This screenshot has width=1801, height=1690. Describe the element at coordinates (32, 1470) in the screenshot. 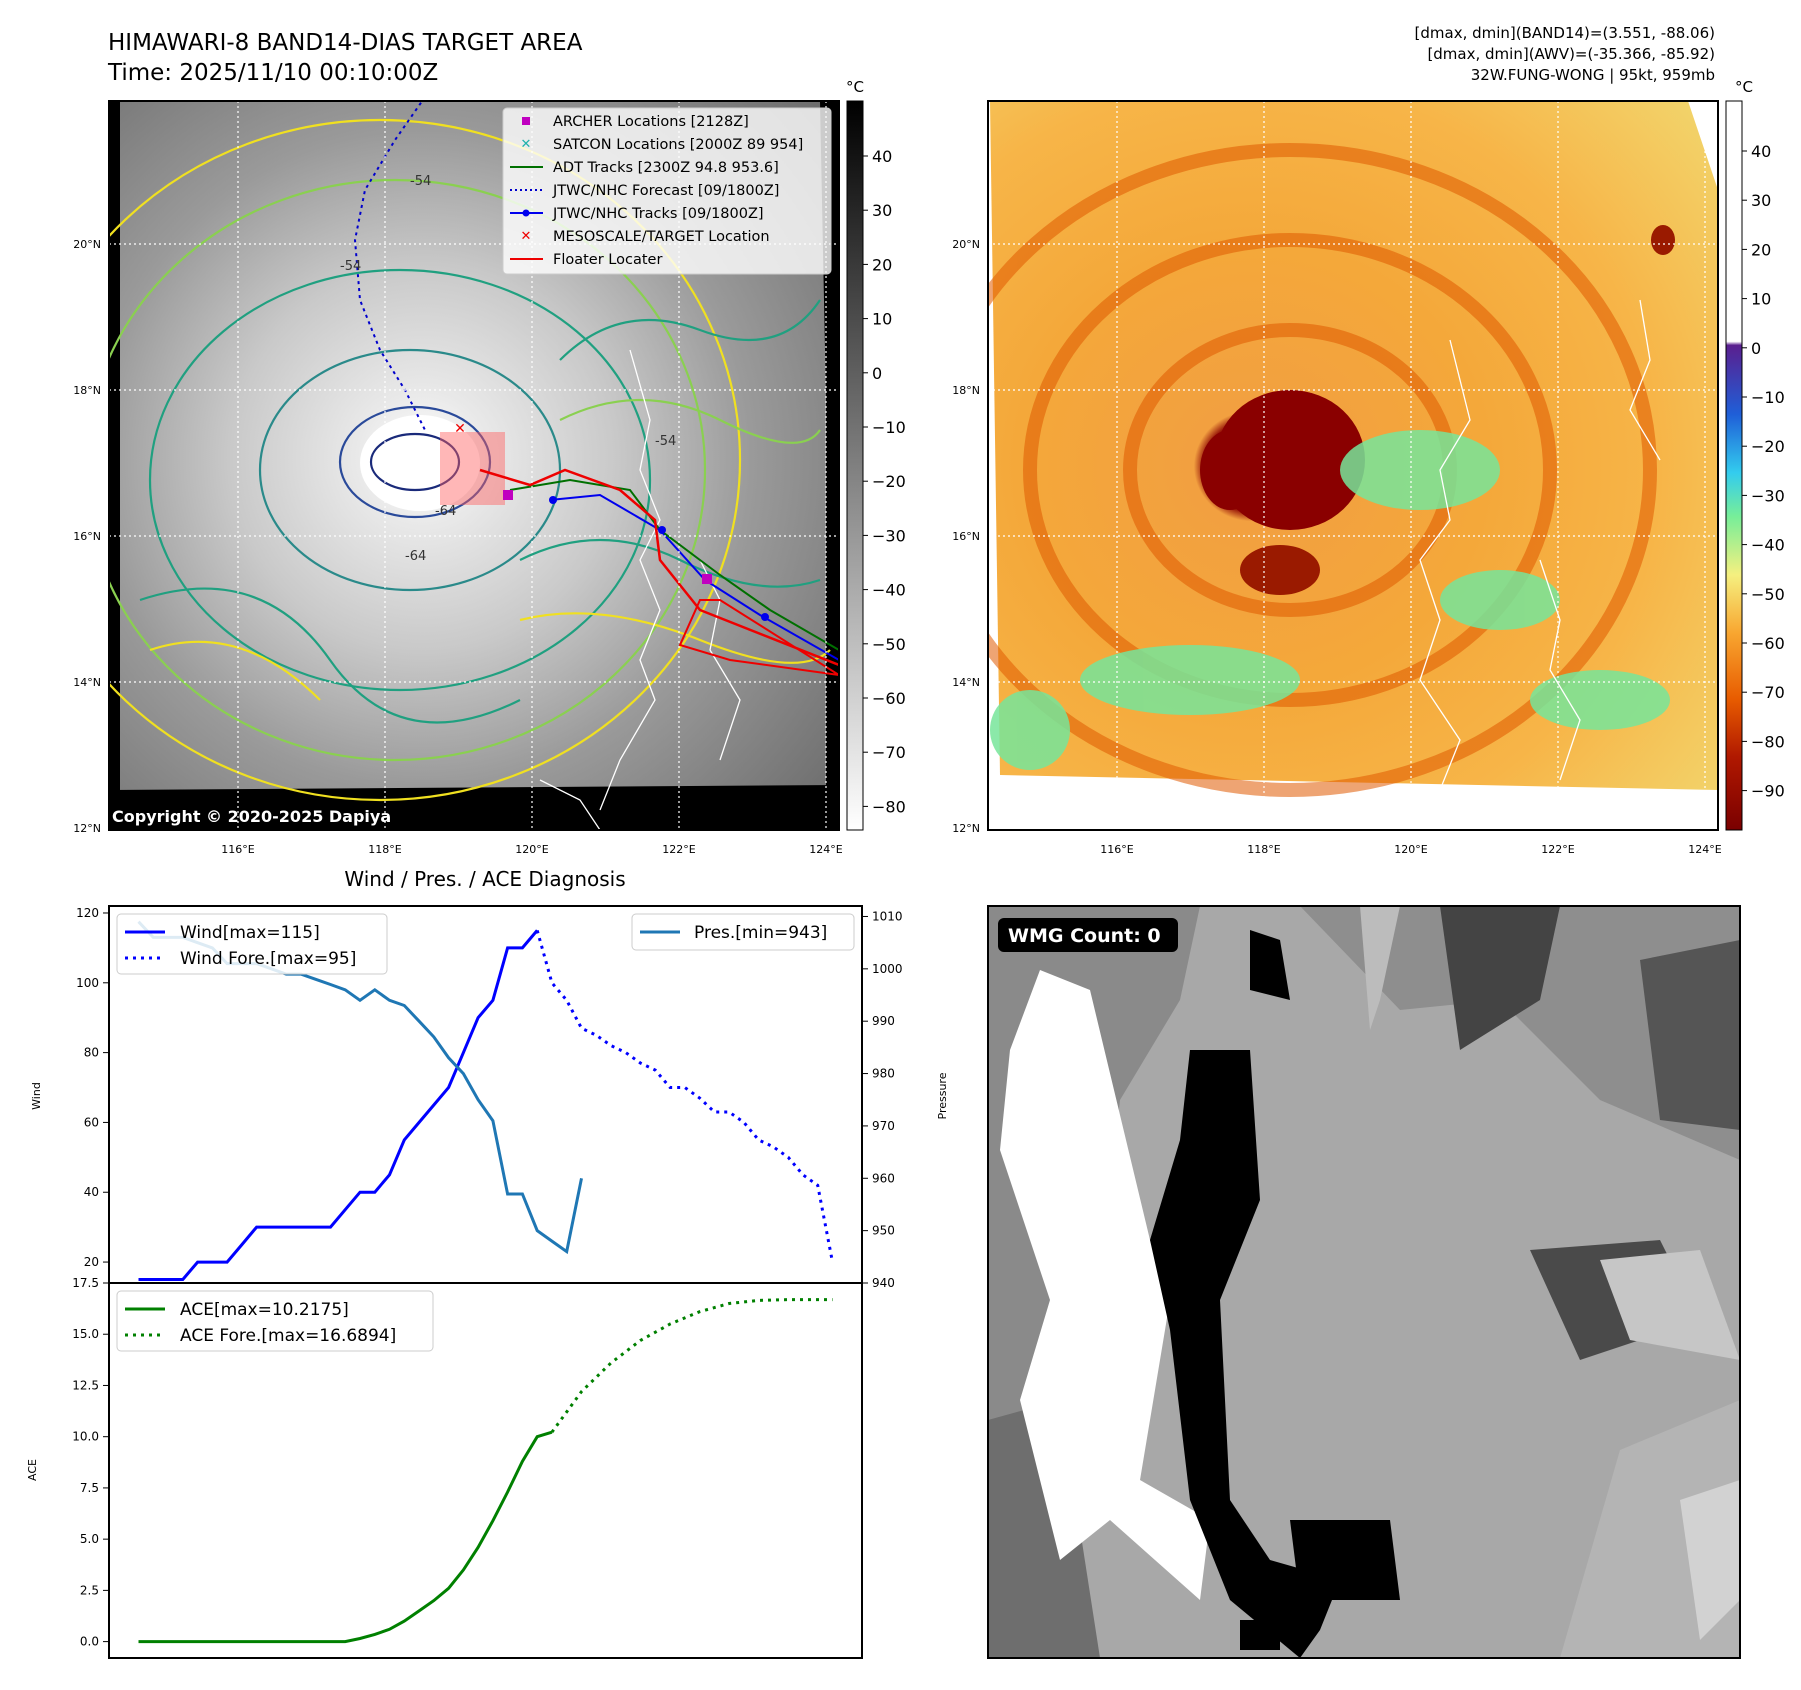

I see `ace-axis-label: ACE` at that location.